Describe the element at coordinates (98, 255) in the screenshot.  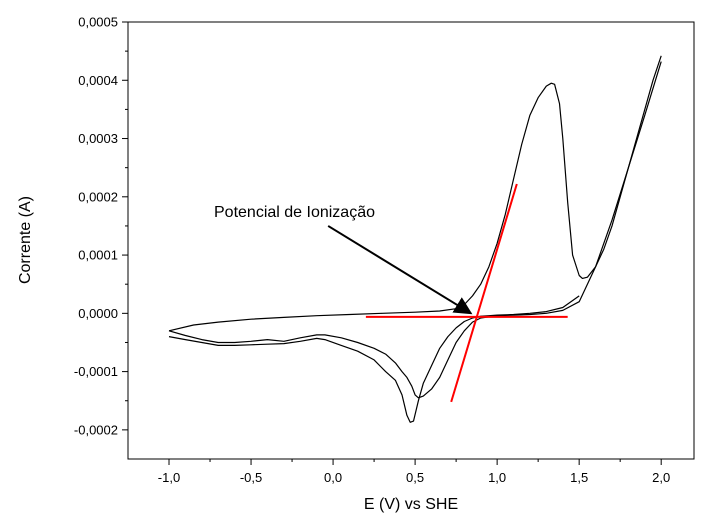
I see `y-tick-label: 0,0001` at that location.